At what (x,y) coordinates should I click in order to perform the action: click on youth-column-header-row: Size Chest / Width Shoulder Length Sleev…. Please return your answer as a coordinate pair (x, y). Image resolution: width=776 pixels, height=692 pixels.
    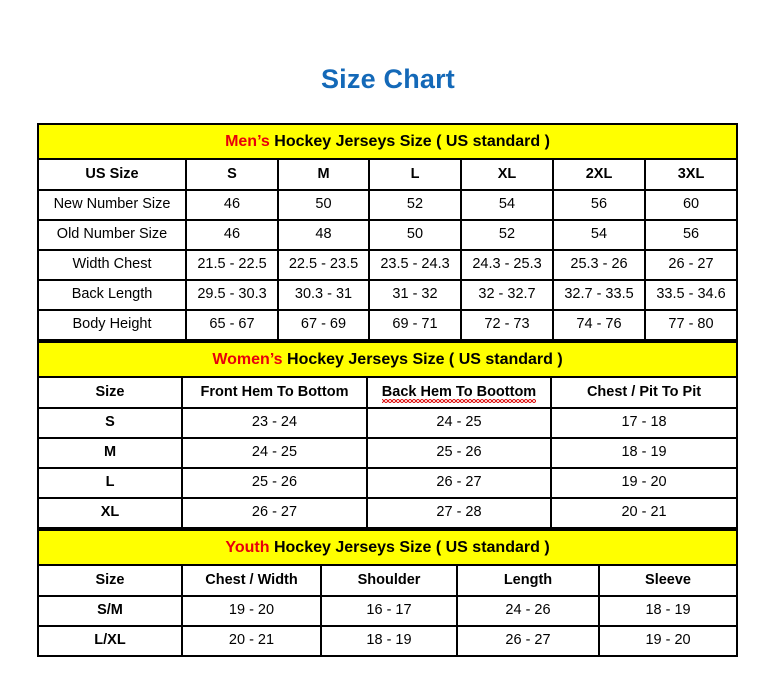
    Looking at the image, I should click on (388, 580).